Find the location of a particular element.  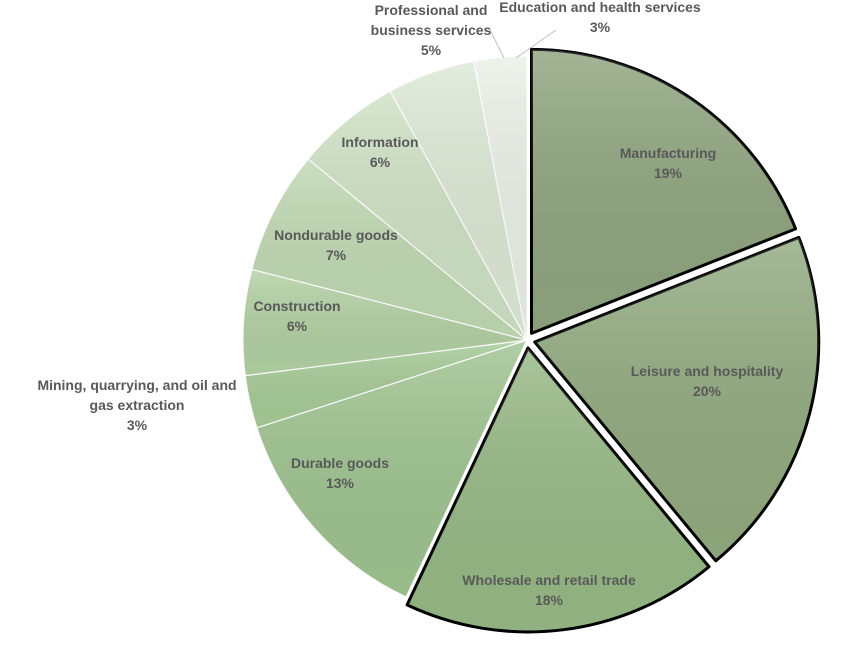

slice-label-information: Information 6% is located at coordinates (380, 152).